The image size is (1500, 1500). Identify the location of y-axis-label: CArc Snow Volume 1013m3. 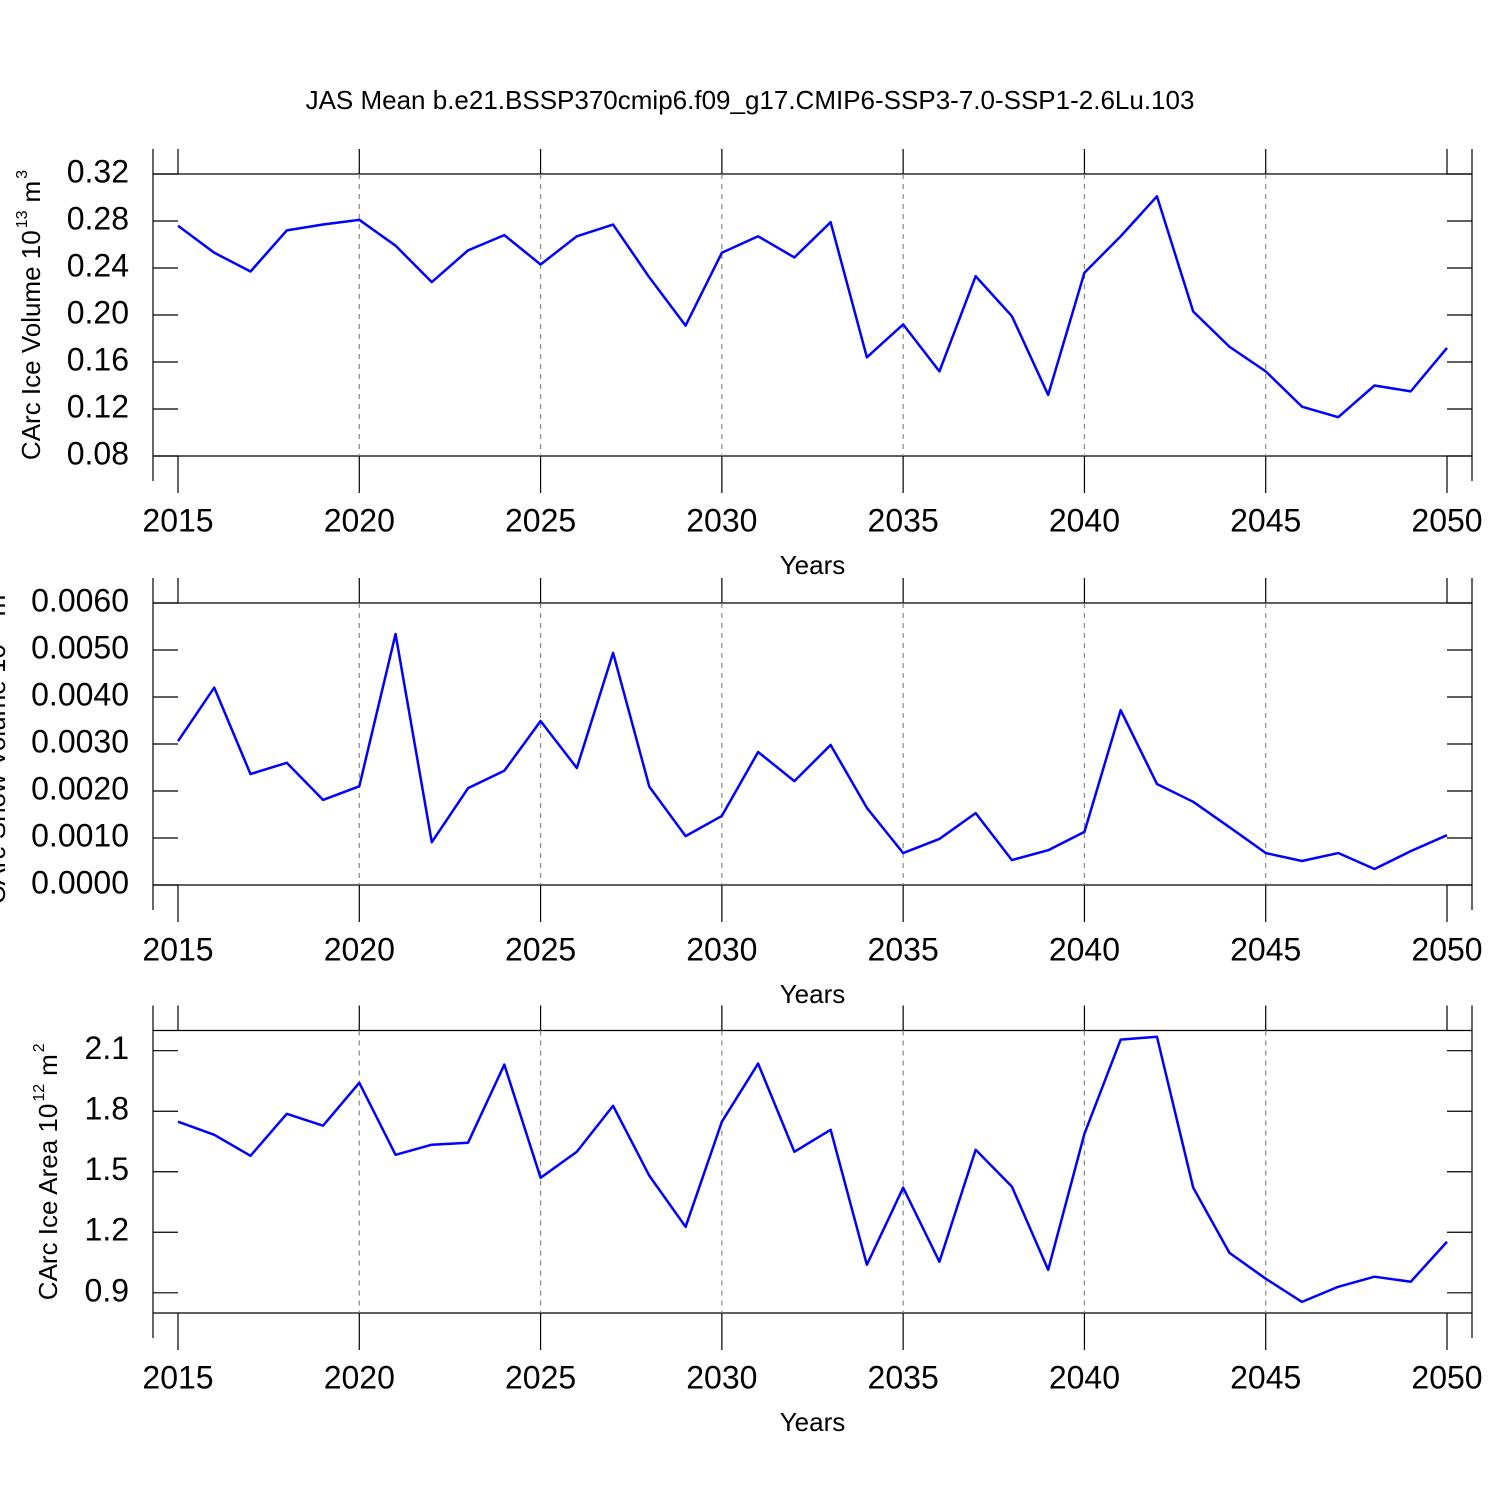
(5, 744).